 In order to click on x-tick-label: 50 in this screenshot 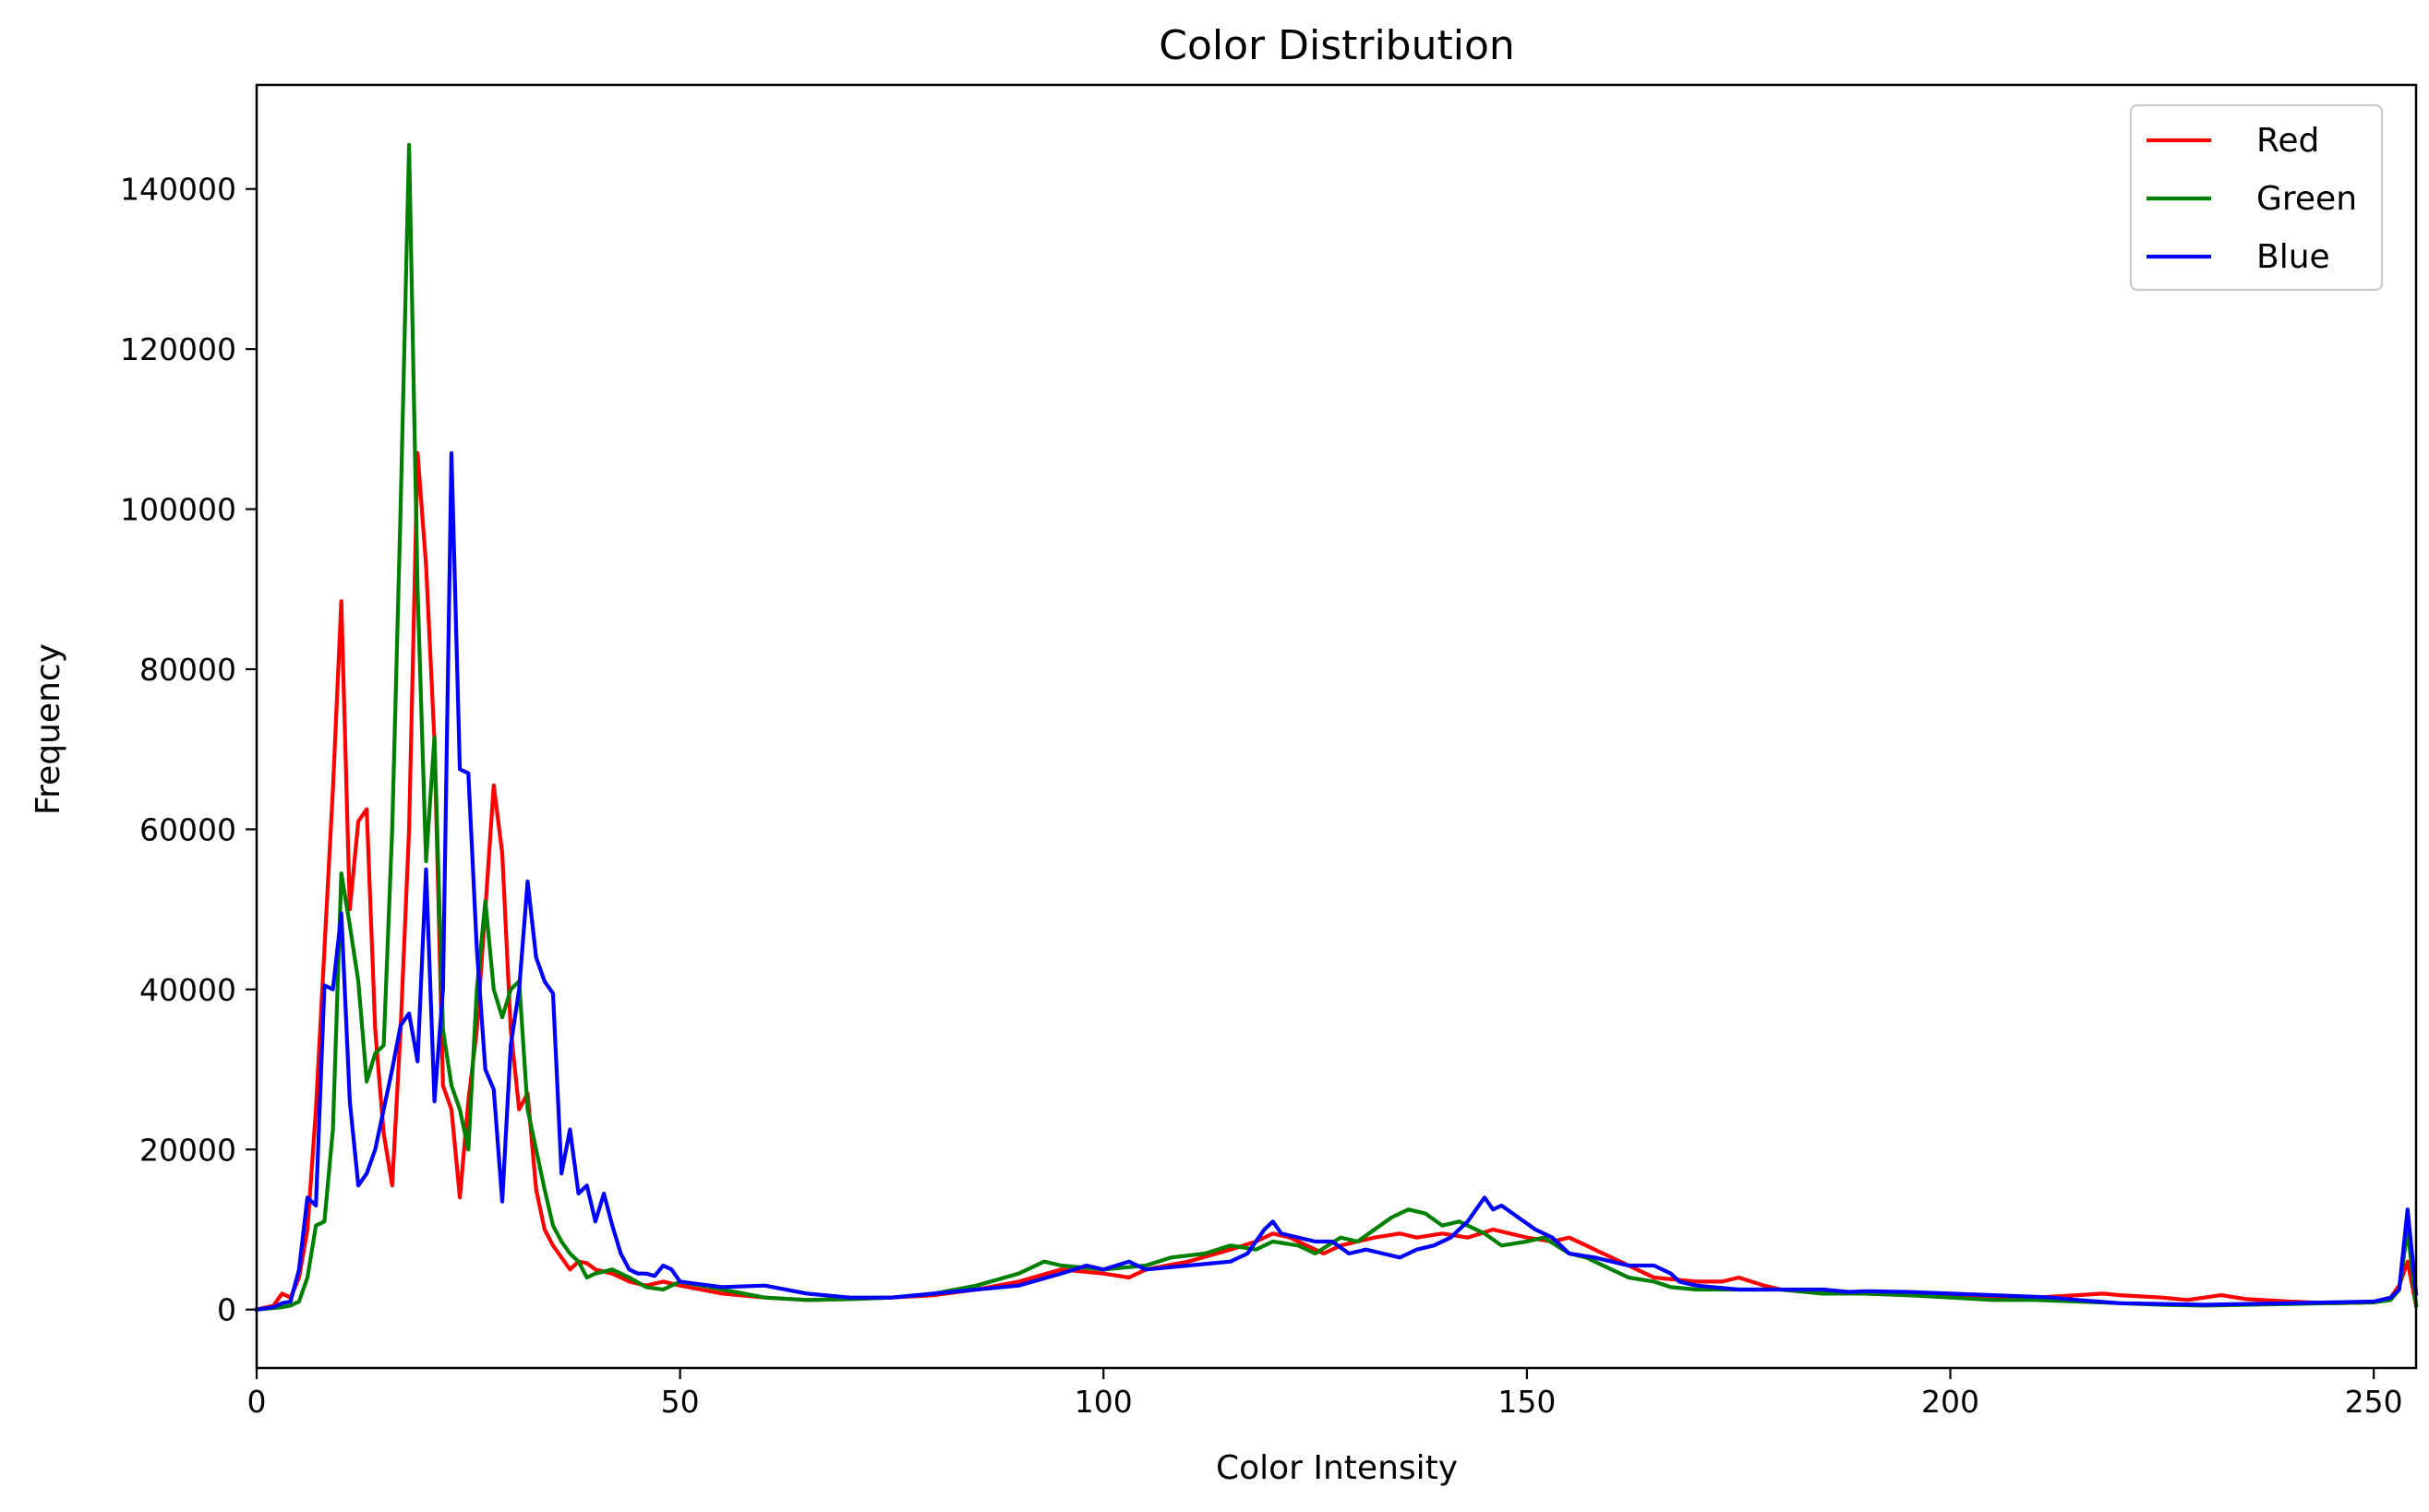, I will do `click(680, 1402)`.